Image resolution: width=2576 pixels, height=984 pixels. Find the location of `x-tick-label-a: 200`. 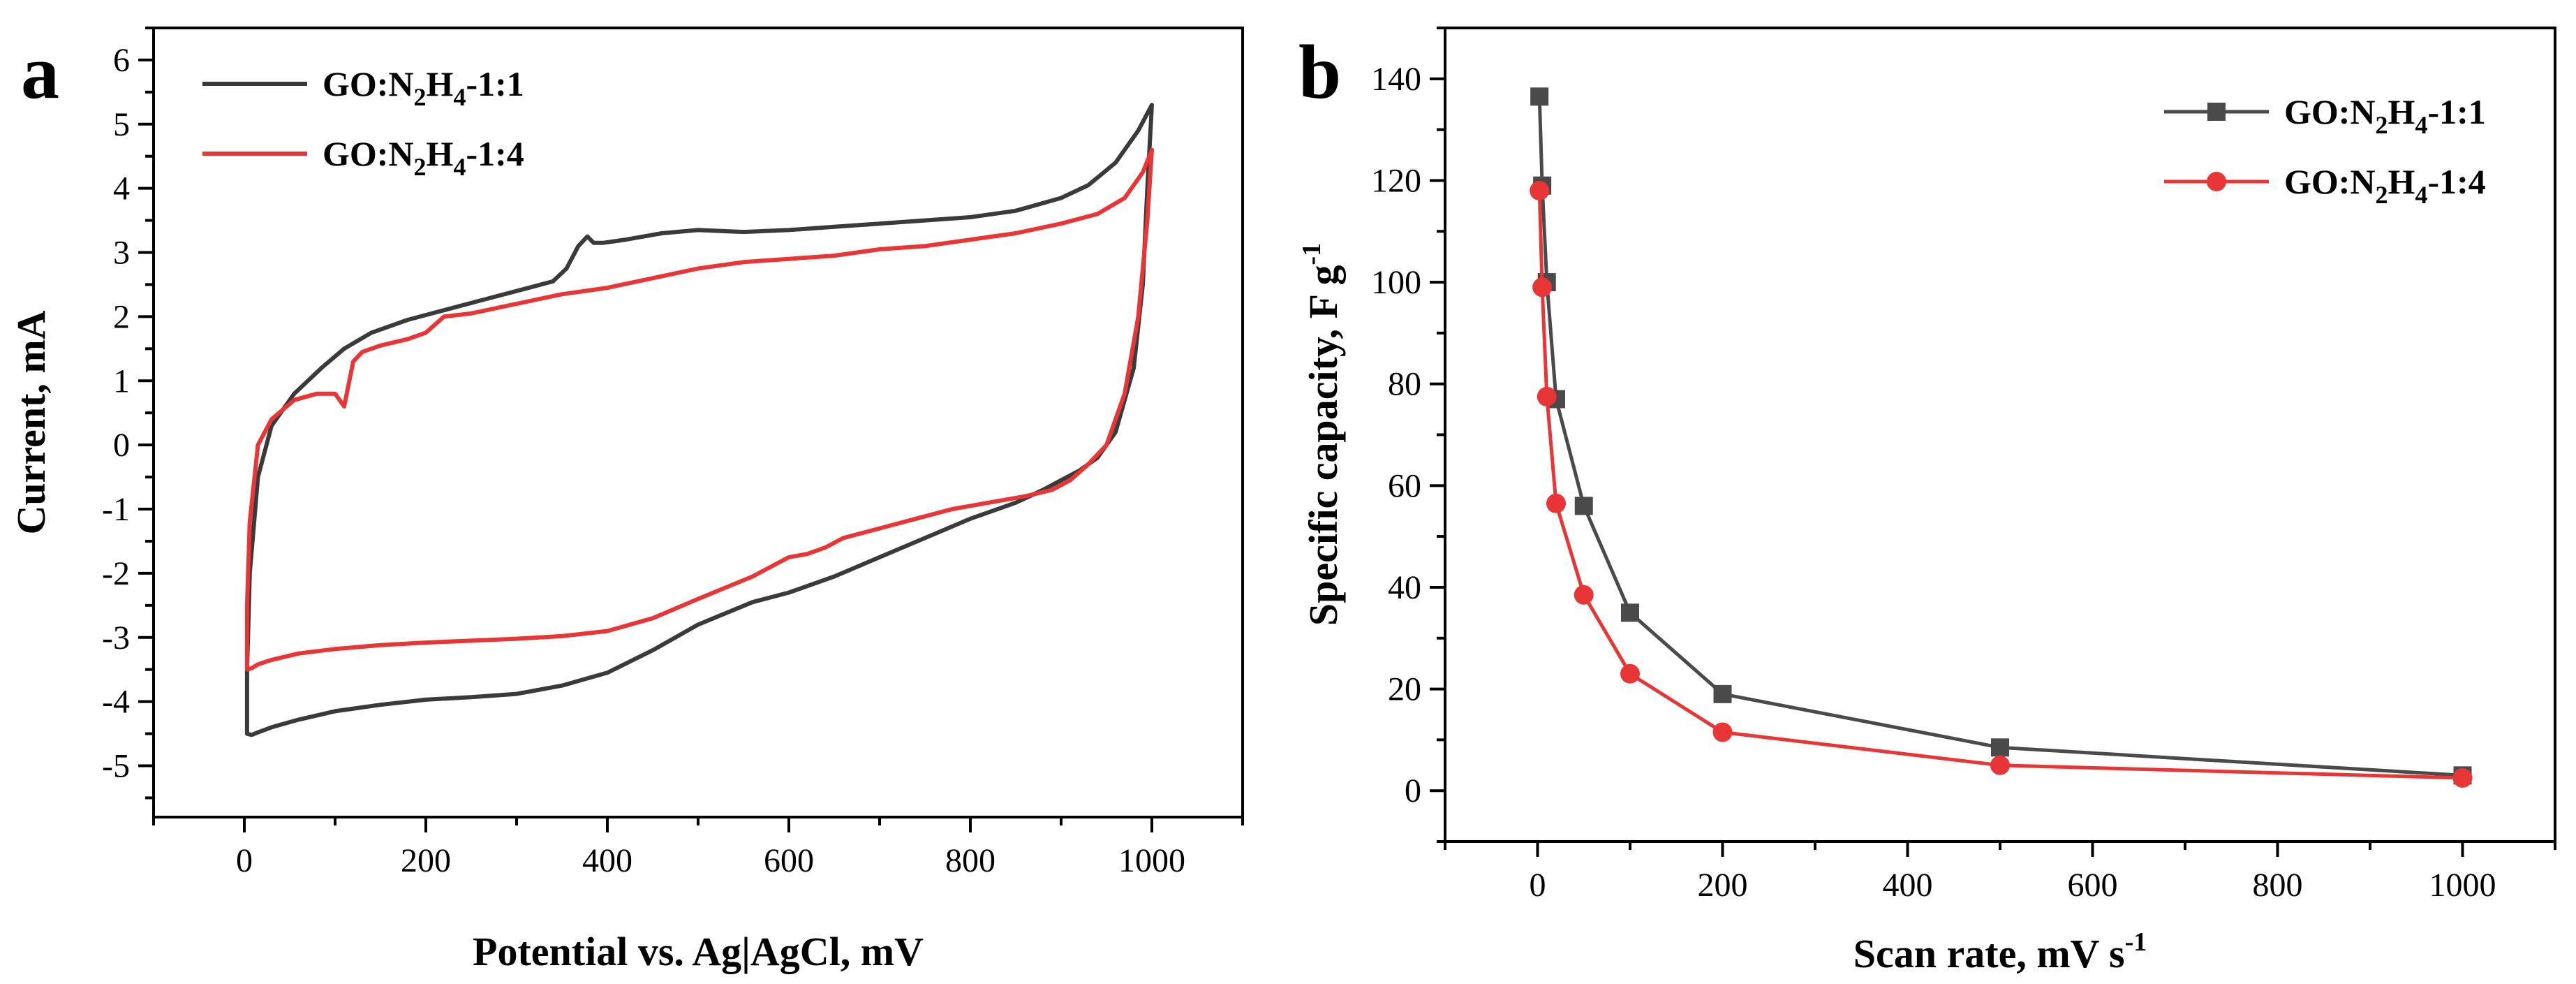

x-tick-label-a: 200 is located at coordinates (426, 860).